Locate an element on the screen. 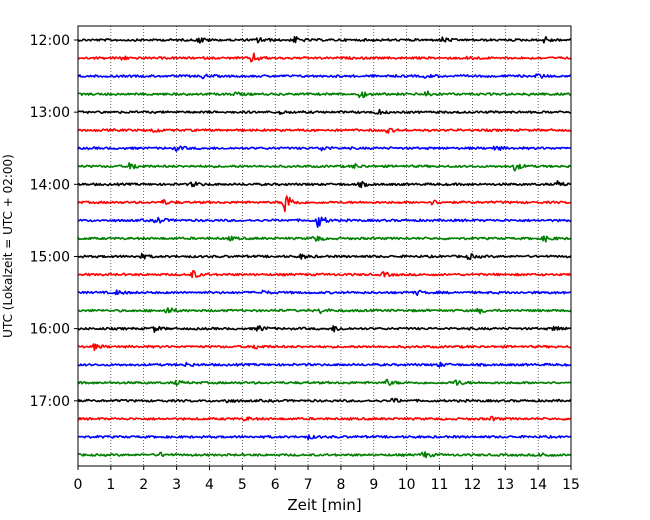 The height and width of the screenshot is (520, 650). y-tick-label: 12:00 is located at coordinates (50, 41).